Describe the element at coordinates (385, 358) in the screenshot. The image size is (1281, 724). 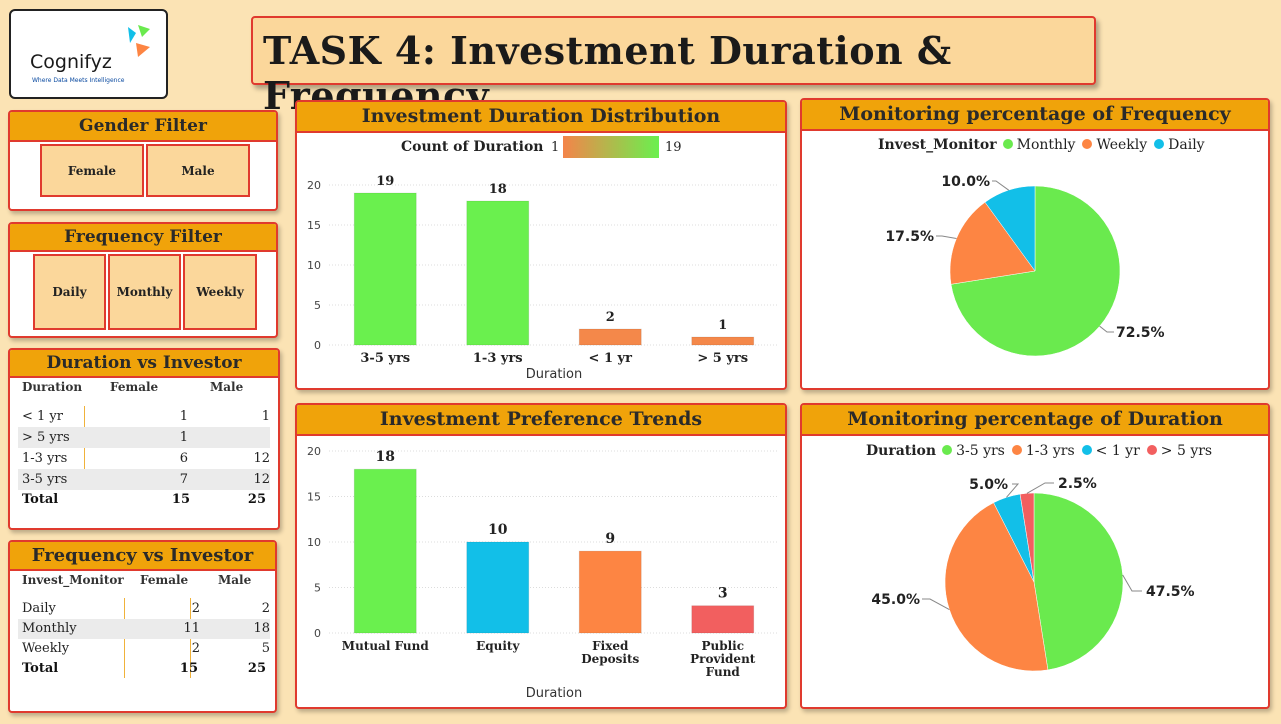
I see `x-tick-label: 3-5 yrs` at that location.